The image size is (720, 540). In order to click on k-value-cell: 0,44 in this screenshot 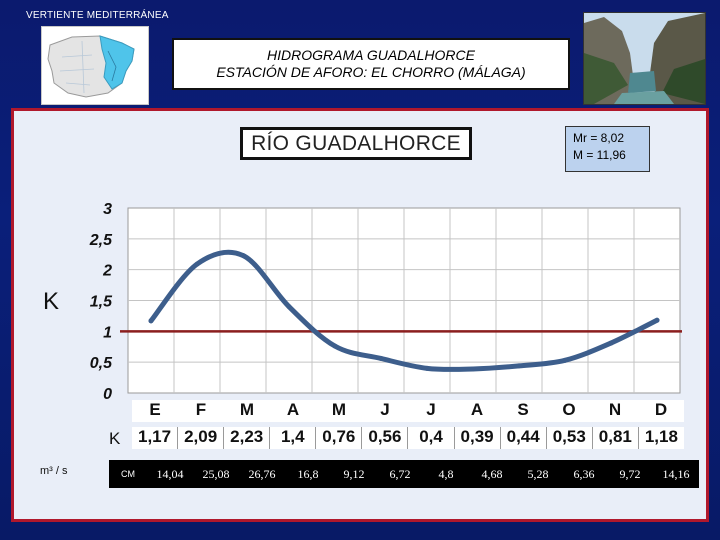, I will do `click(522, 438)`.